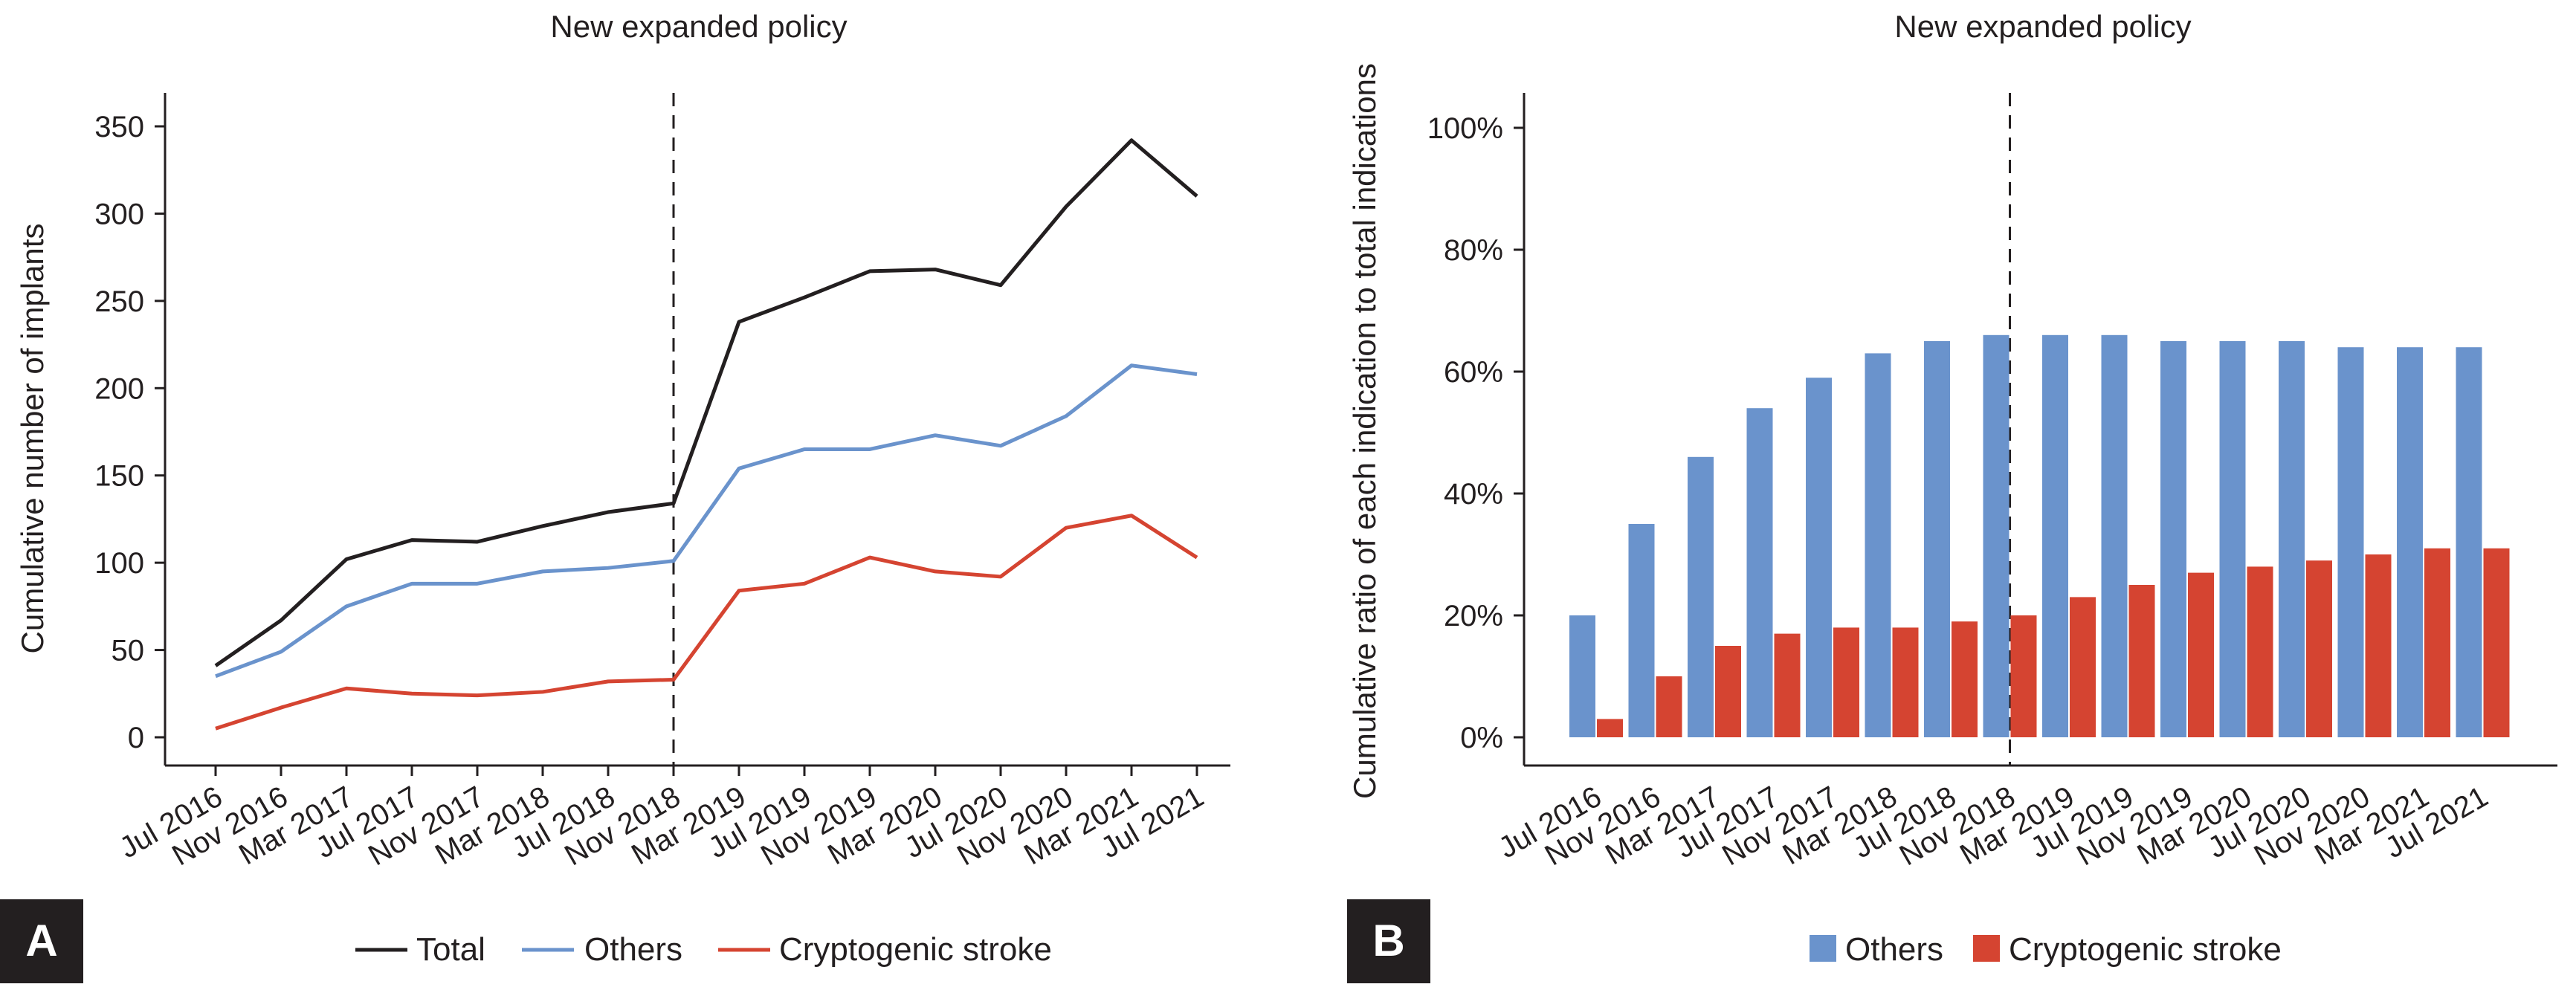  Describe the element at coordinates (698, 26) in the screenshot. I see `panel-a-title: New expanded policy` at that location.